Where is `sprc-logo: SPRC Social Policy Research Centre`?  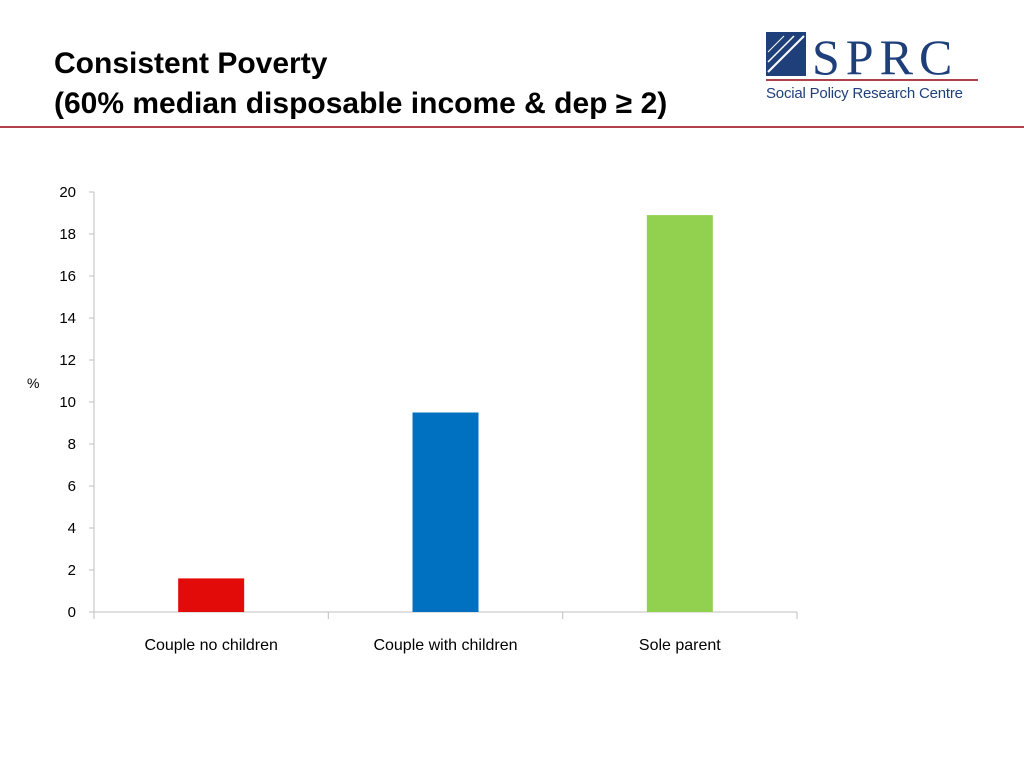
sprc-logo: SPRC Social Policy Research Centre is located at coordinates (872, 68).